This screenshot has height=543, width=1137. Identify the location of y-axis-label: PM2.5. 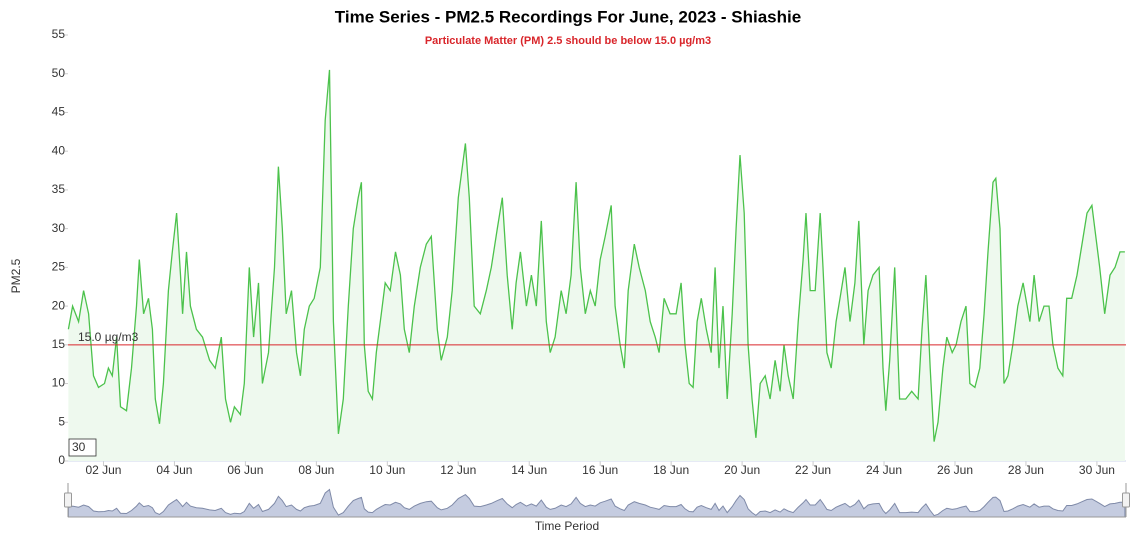
(16, 275).